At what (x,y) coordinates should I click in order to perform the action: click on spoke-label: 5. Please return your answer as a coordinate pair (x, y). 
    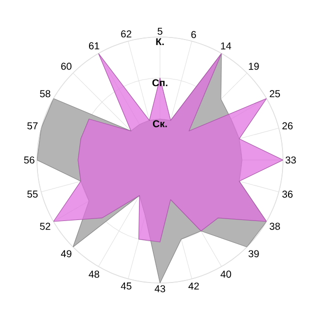
    Looking at the image, I should click on (160, 31).